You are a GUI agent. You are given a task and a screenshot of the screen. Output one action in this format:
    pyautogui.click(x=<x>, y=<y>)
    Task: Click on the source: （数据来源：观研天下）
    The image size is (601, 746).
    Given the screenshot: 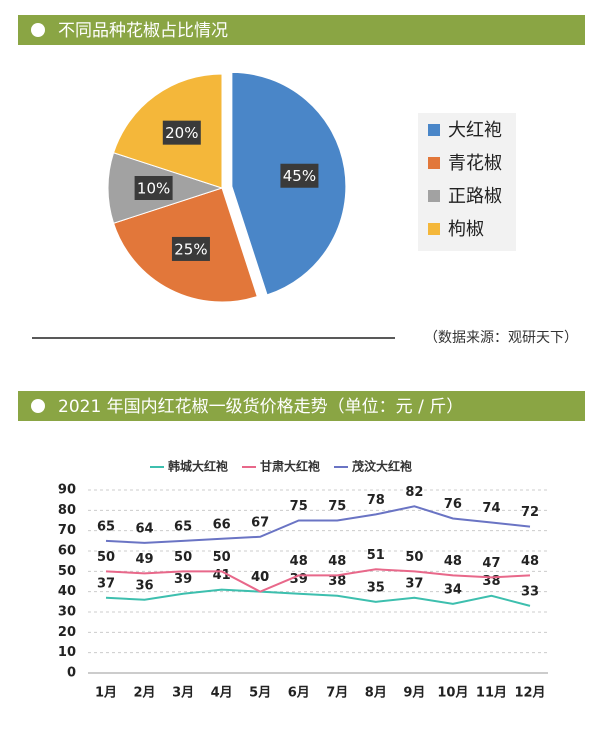 What is the action you would take?
    pyautogui.click(x=501, y=338)
    